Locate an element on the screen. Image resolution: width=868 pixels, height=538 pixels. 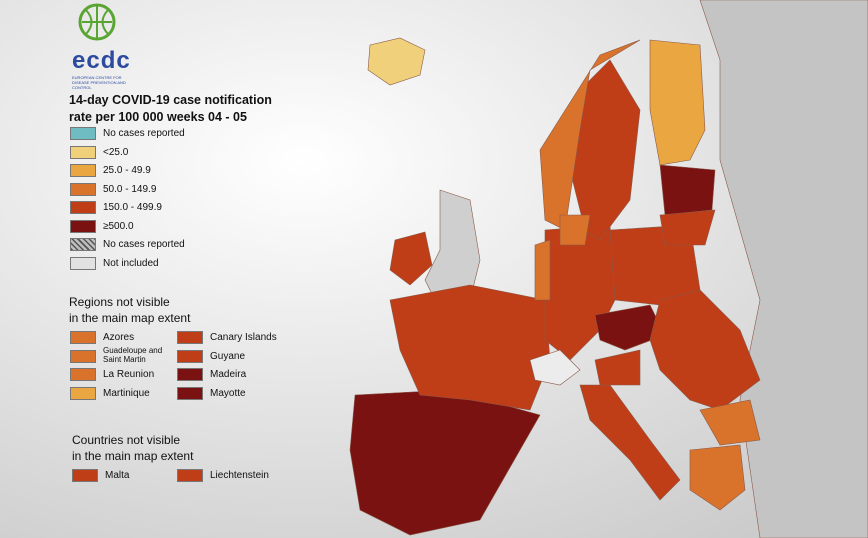
ireland is located at coordinates (411, 258).